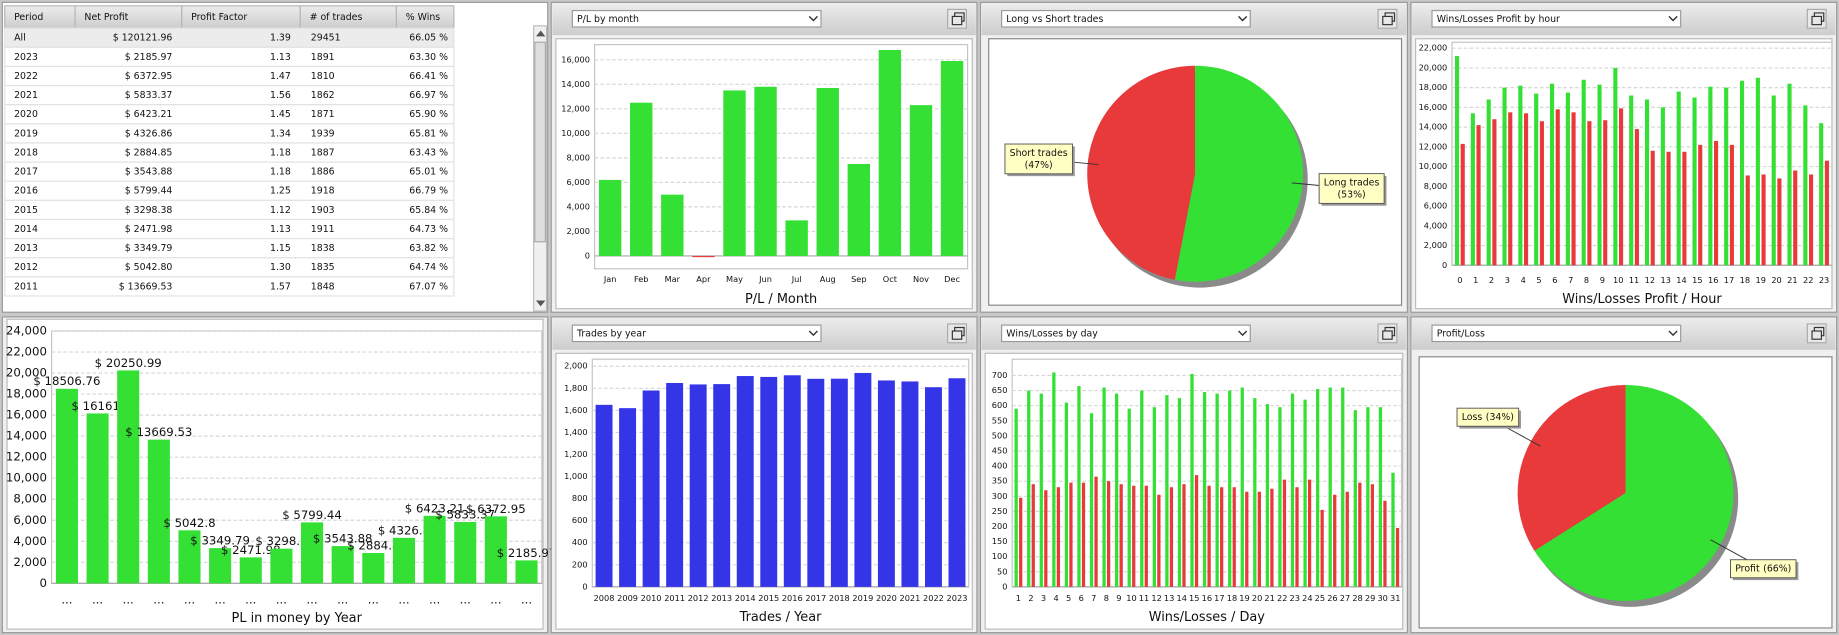 The height and width of the screenshot is (635, 1839). I want to click on x-tick-label: 5, so click(1538, 280).